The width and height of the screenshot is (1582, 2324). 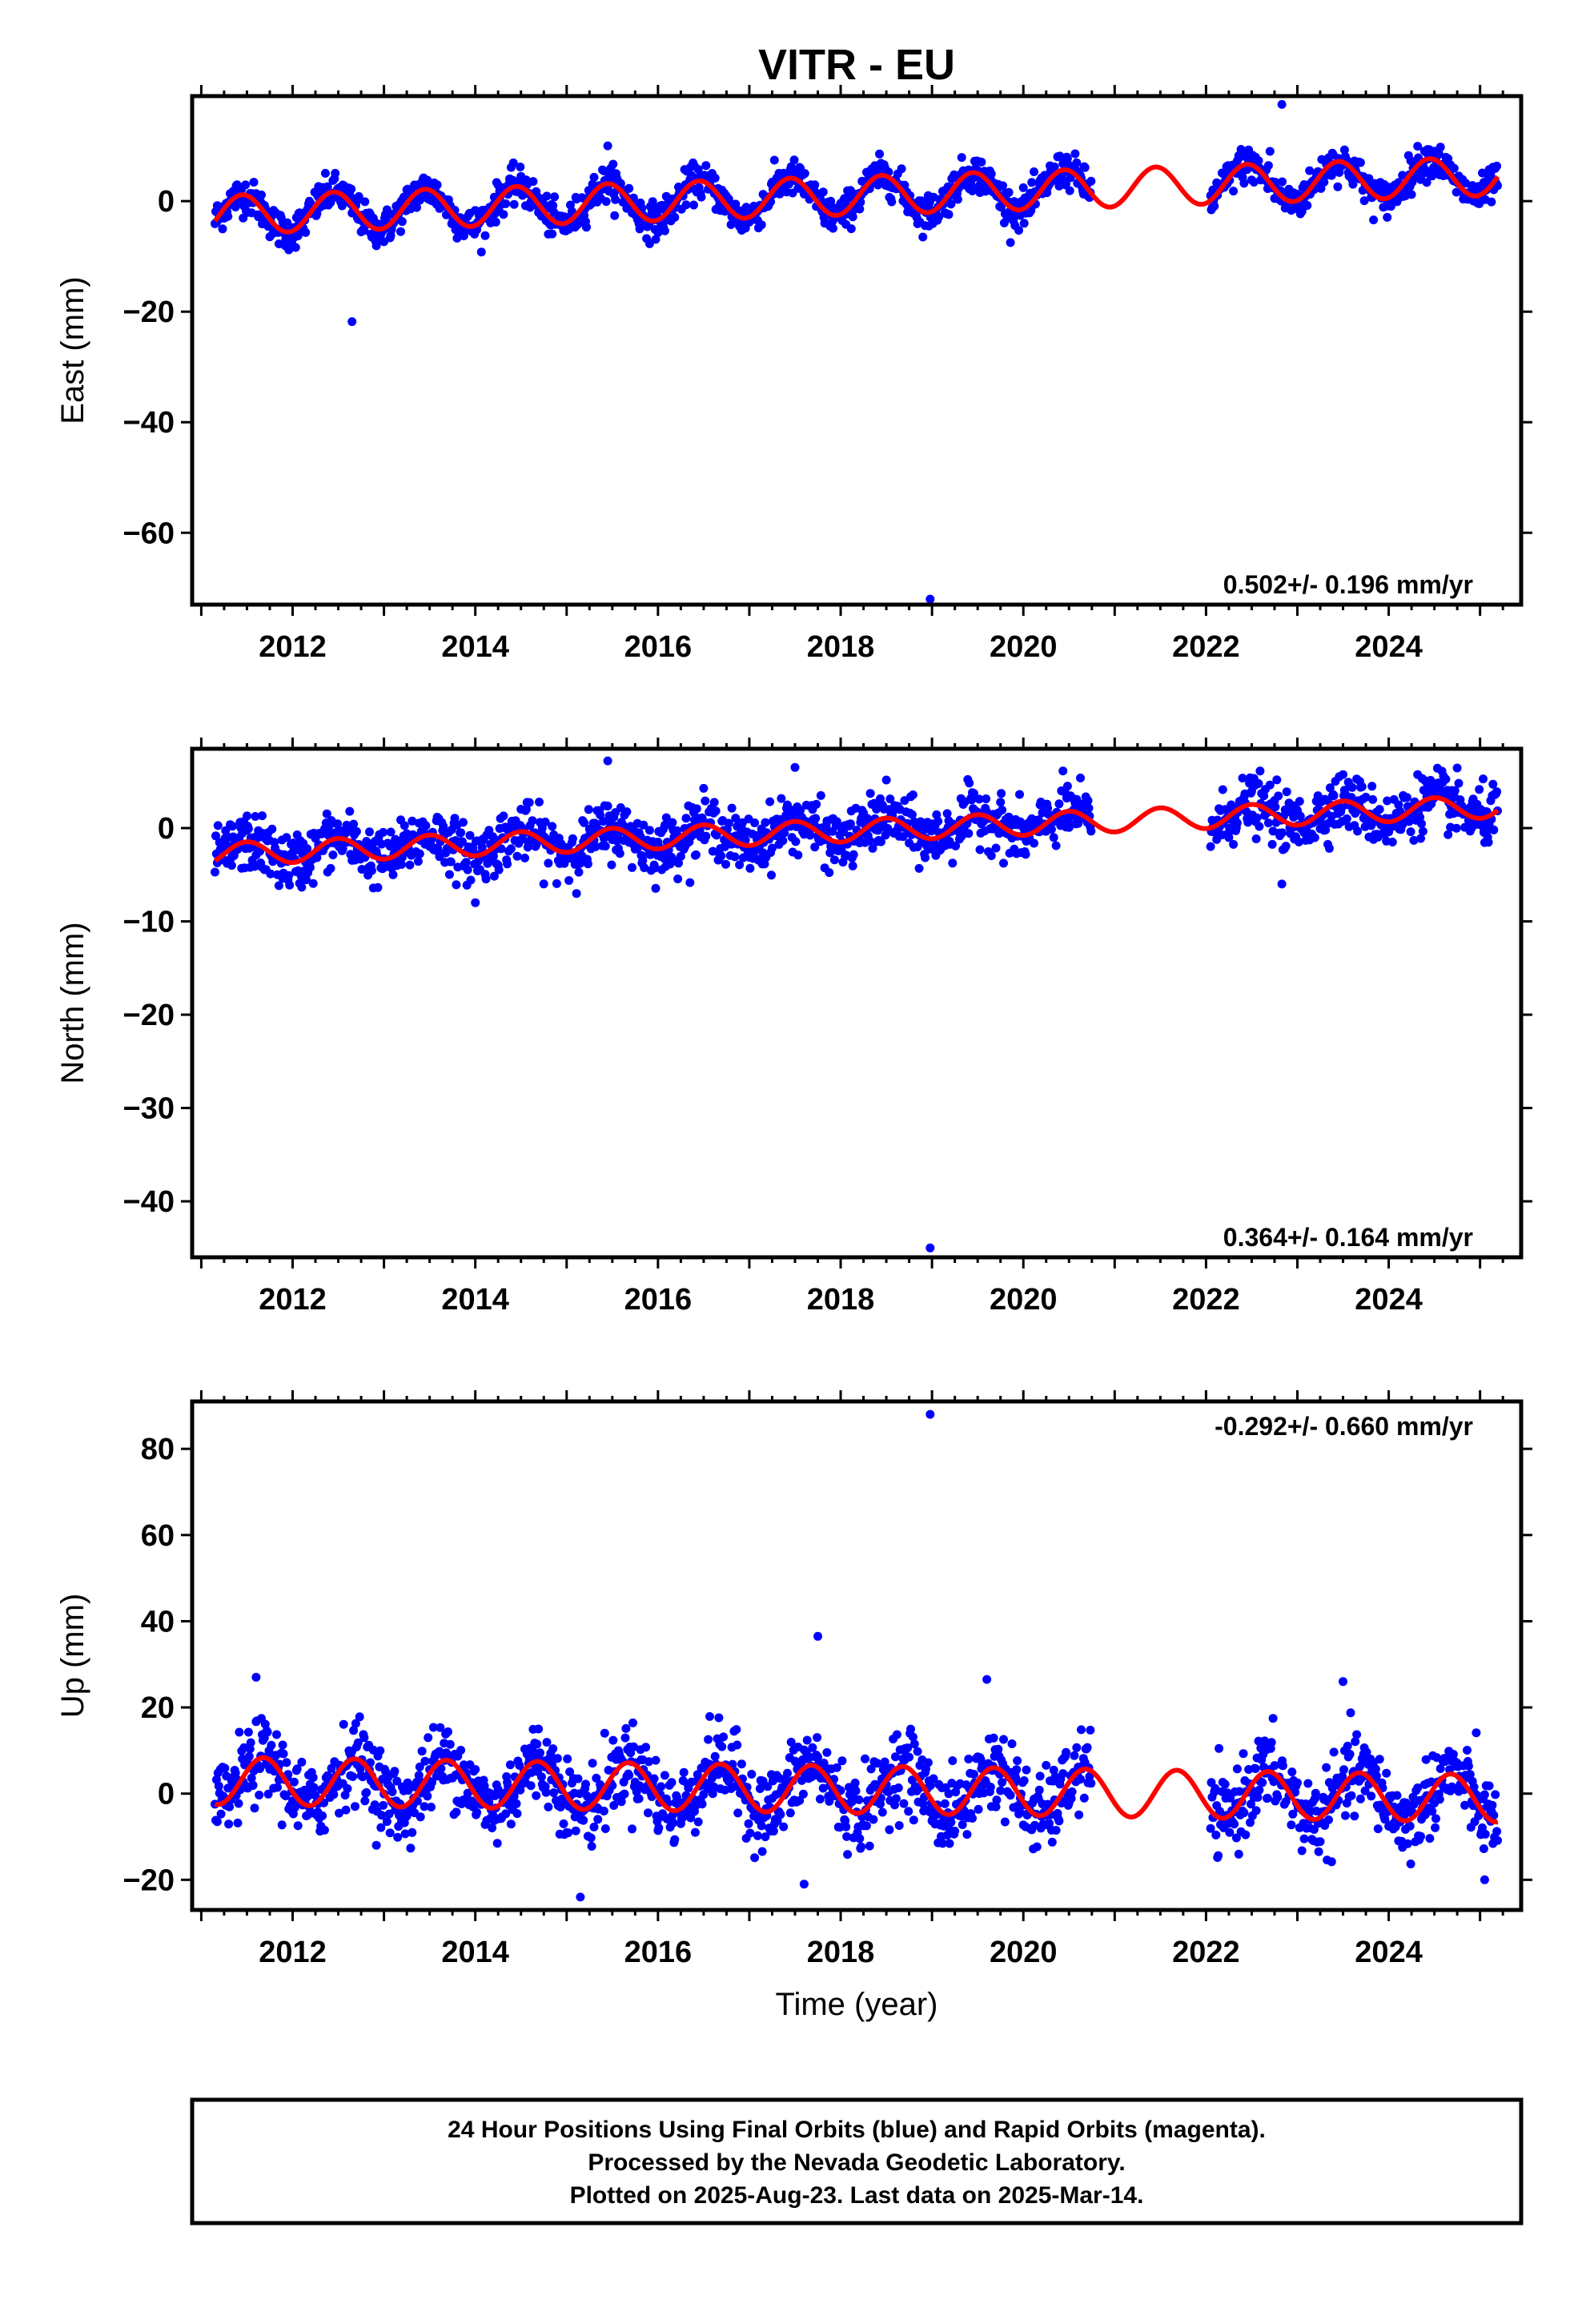 I want to click on x-tick-label: 2018, so click(x=841, y=1300).